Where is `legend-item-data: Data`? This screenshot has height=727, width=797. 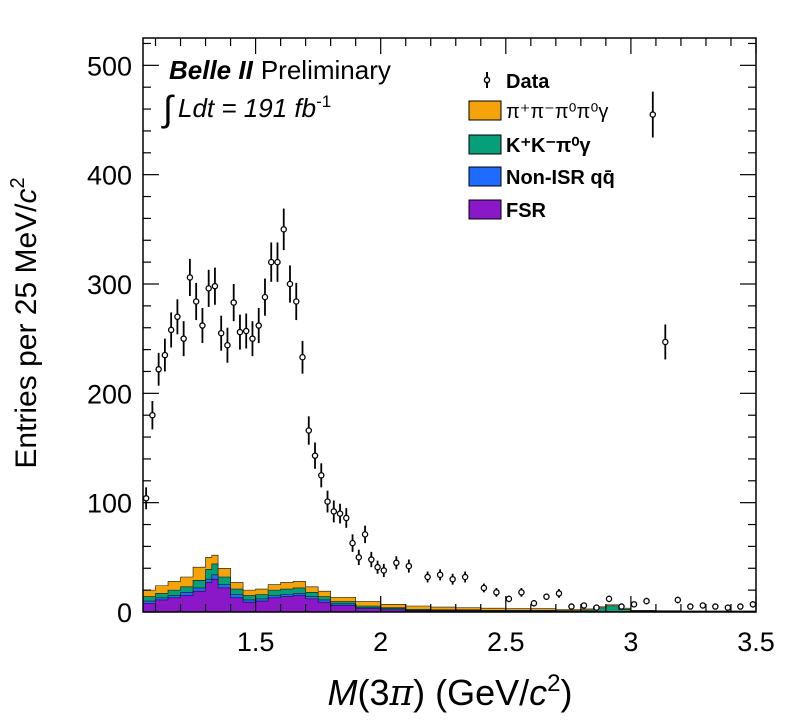 legend-item-data: Data is located at coordinates (516, 82).